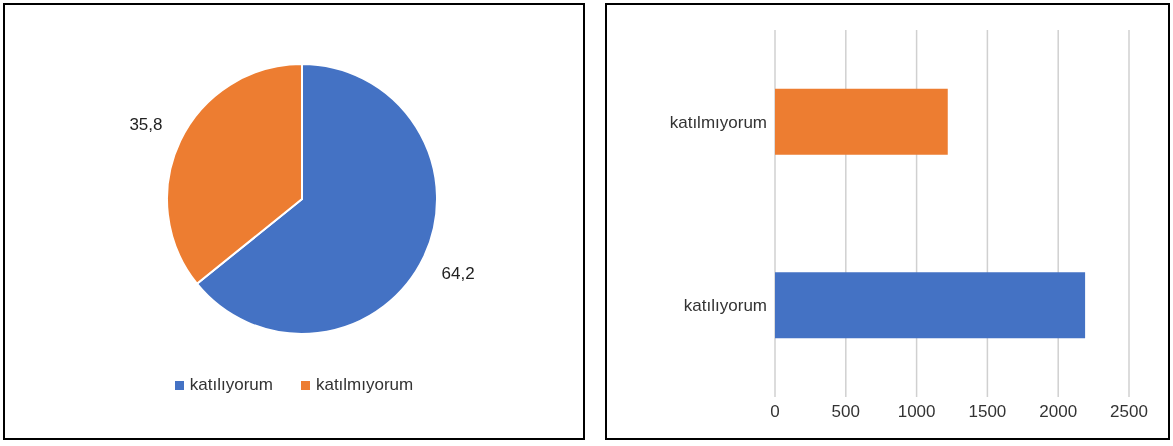  Describe the element at coordinates (916, 412) in the screenshot. I see `x-tick-label: 1000` at that location.